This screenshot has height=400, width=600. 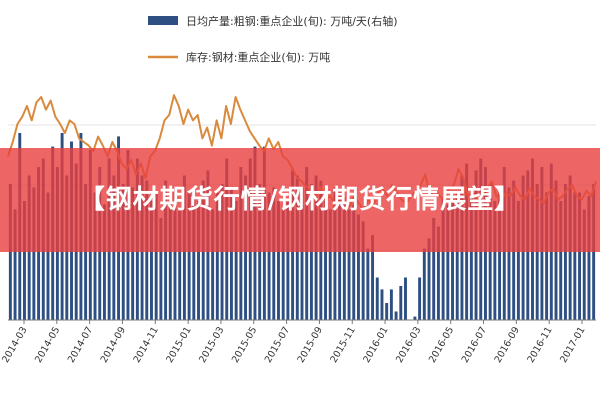 What do you see at coordinates (163, 20) in the screenshot?
I see `legend-swatch-production` at bounding box center [163, 20].